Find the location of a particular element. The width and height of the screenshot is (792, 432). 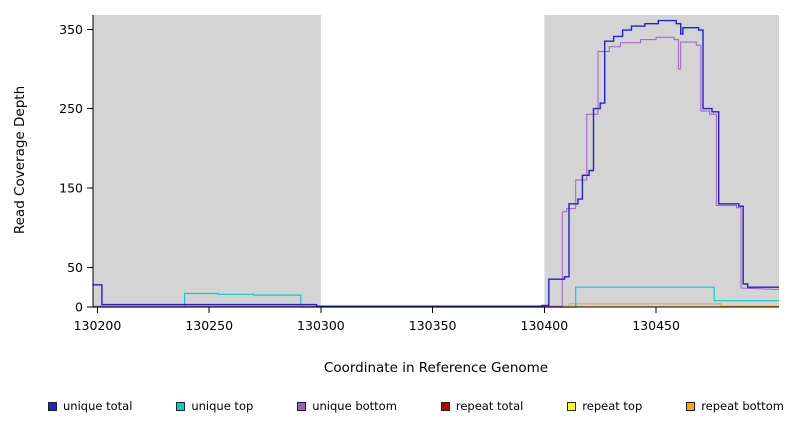

series-unique-top is located at coordinates (436, 297).